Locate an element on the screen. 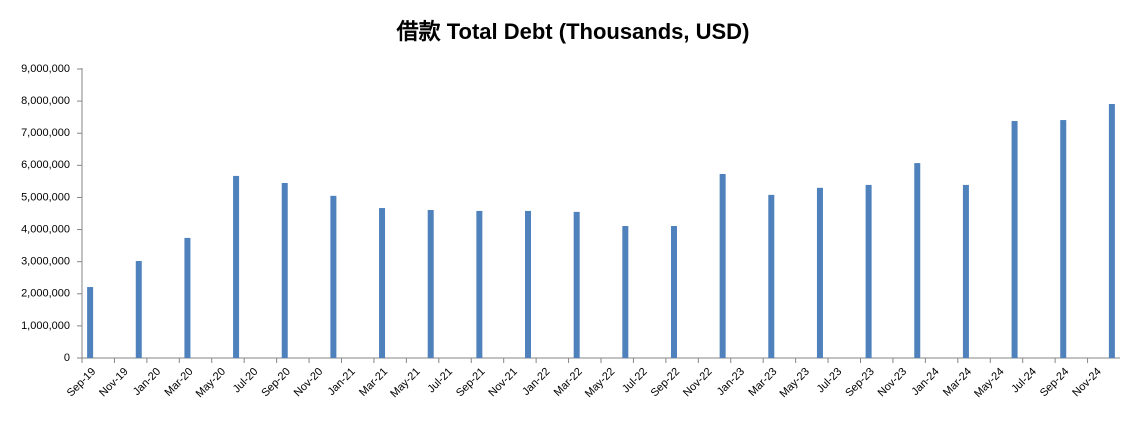 The width and height of the screenshot is (1135, 429). y-tick-label: 1,000,000 is located at coordinates (45, 326).